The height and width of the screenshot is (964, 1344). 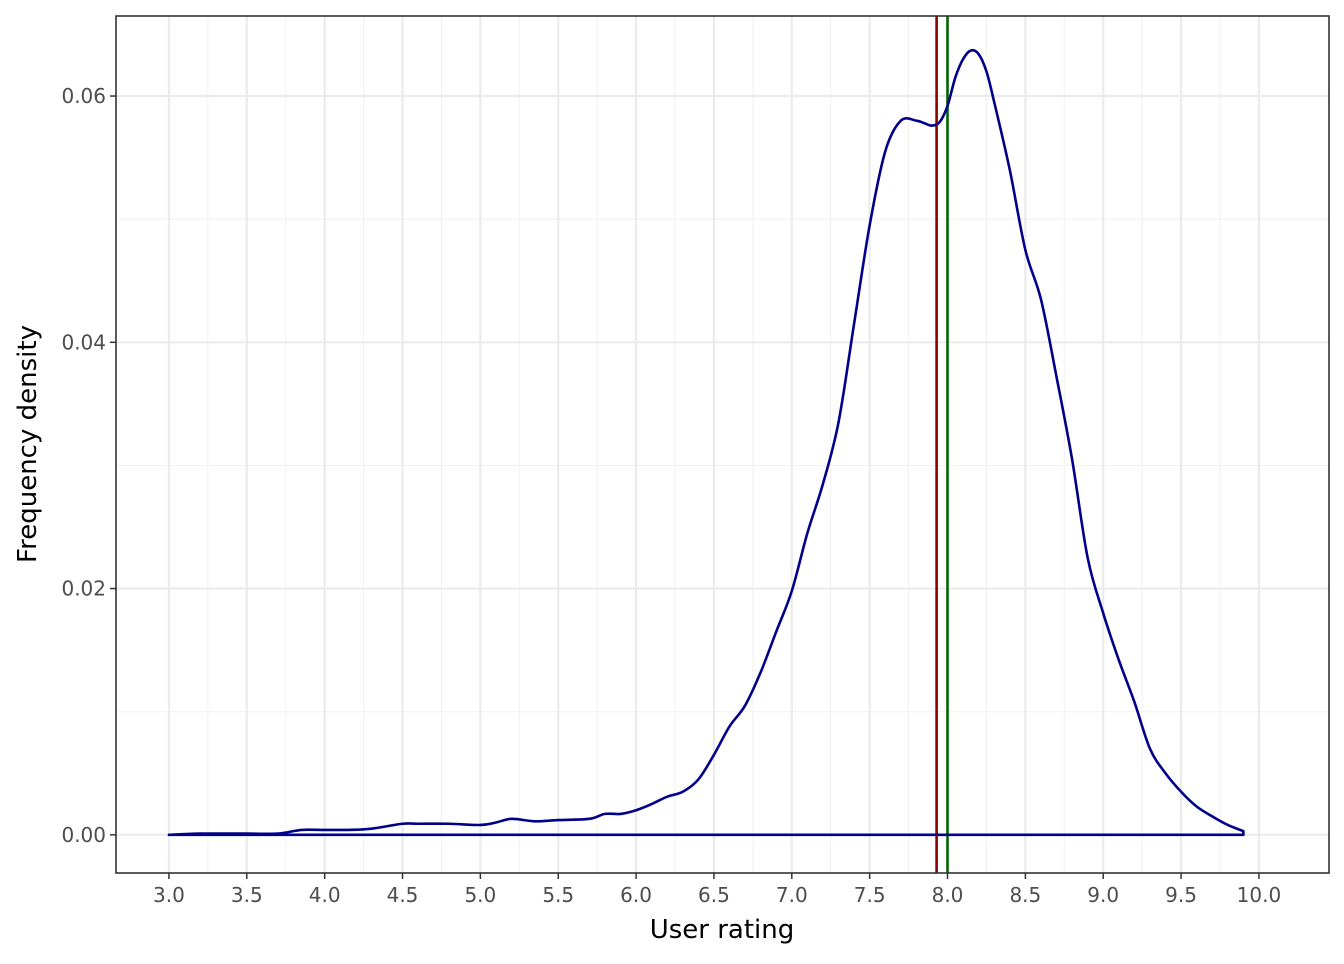 I want to click on y-tick-label: 0.02, so click(x=83, y=589).